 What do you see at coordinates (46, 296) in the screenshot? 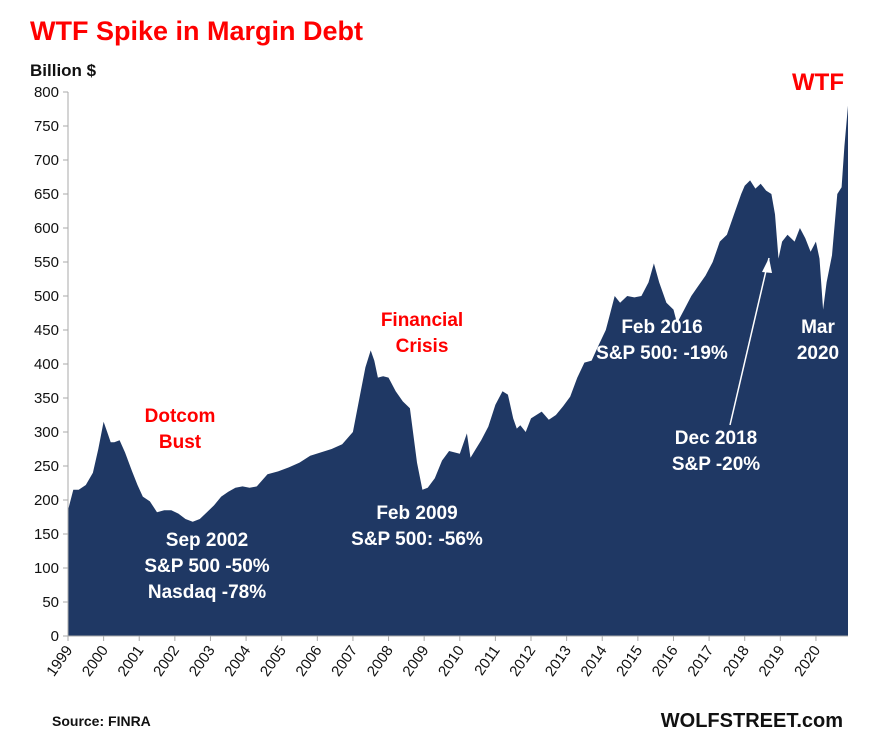
I see `y-tick-label: 500` at bounding box center [46, 296].